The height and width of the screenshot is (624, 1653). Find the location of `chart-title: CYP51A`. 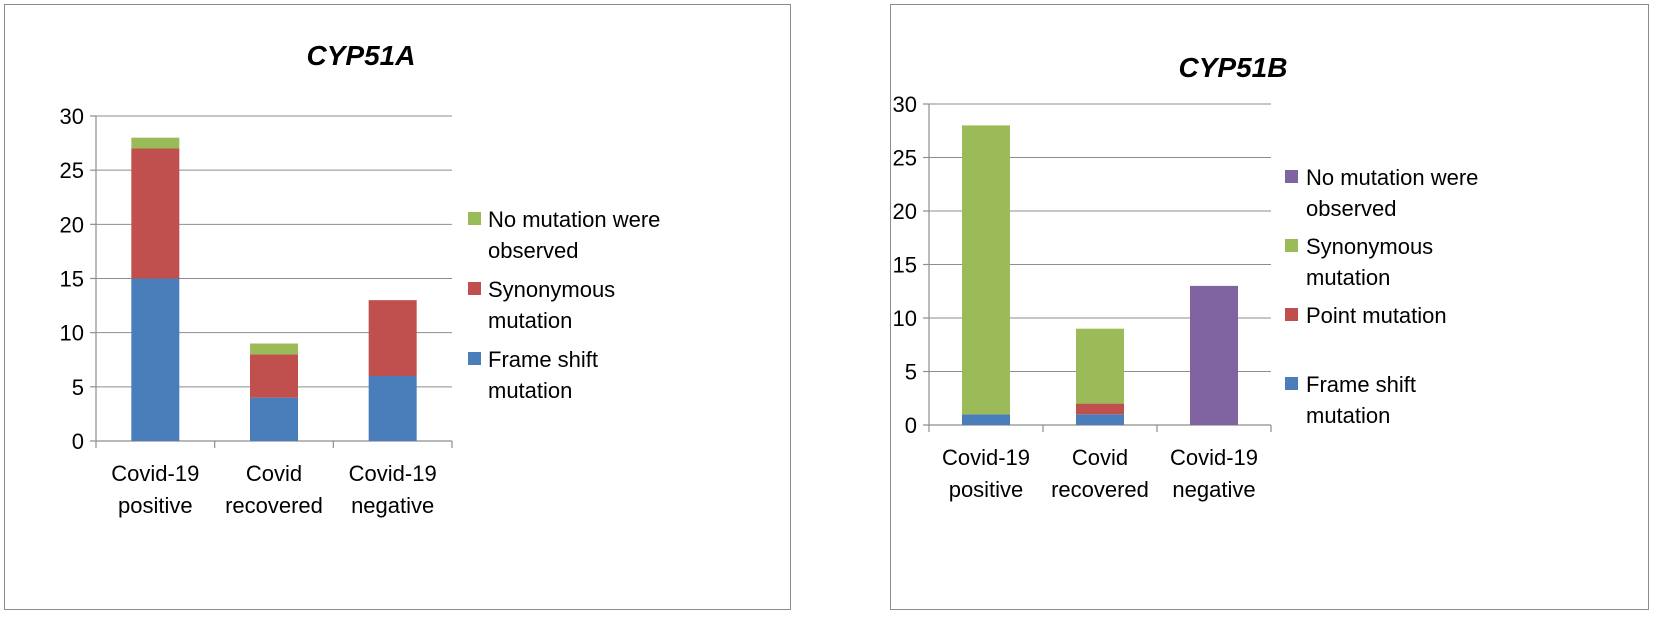

chart-title: CYP51A is located at coordinates (361, 55).